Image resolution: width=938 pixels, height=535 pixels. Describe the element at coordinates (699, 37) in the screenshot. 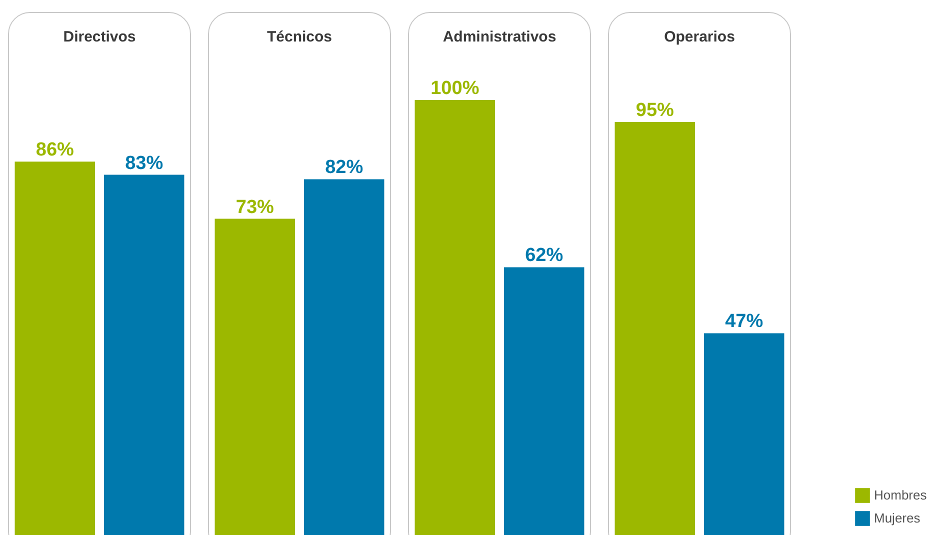

I see `x-tick-label: Operarios` at that location.